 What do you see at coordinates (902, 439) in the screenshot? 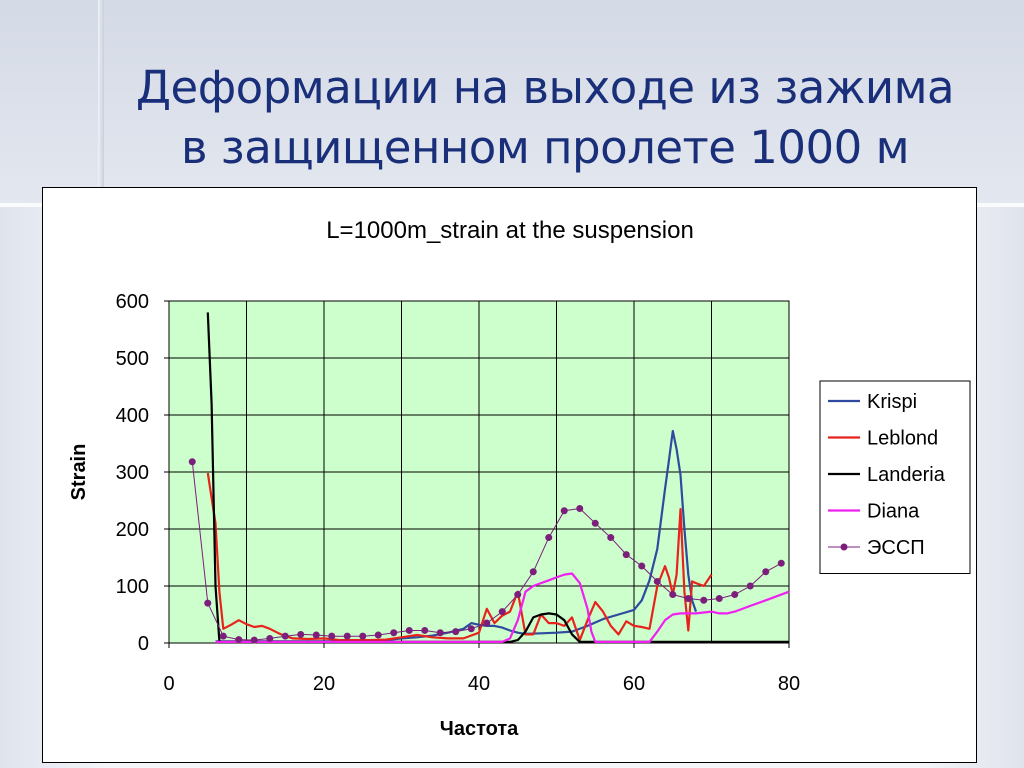
I see `legend-label: Leblond` at bounding box center [902, 439].